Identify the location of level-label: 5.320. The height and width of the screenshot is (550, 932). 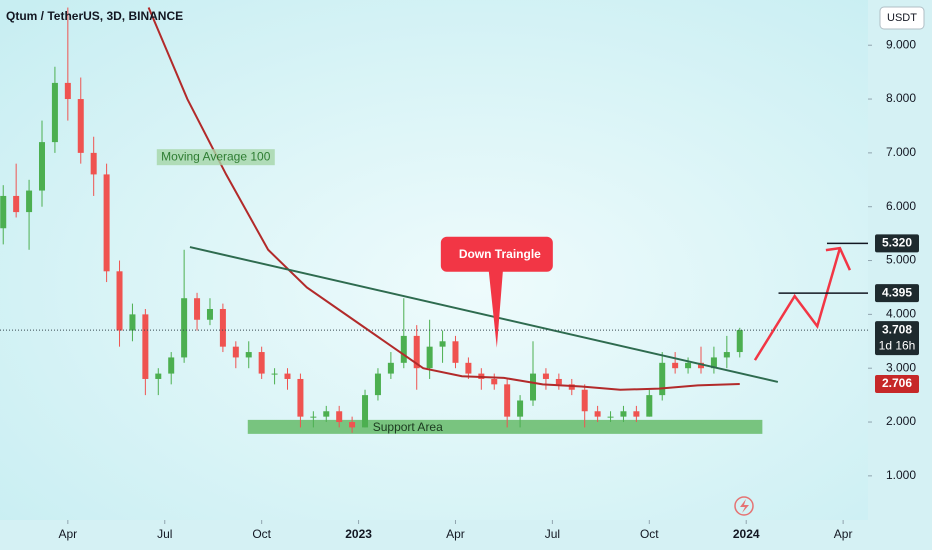
(897, 242).